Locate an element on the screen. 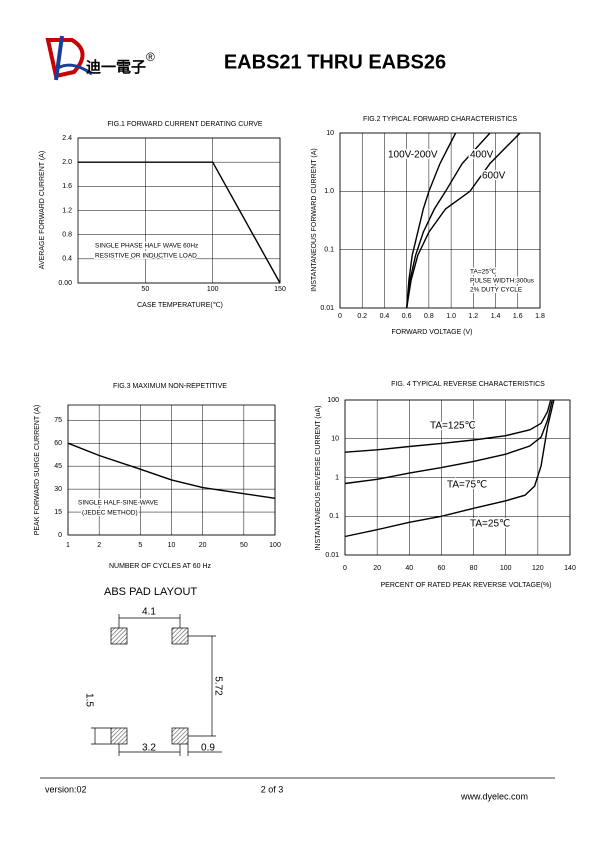  y-tick-label: 1.6 is located at coordinates (67, 186).